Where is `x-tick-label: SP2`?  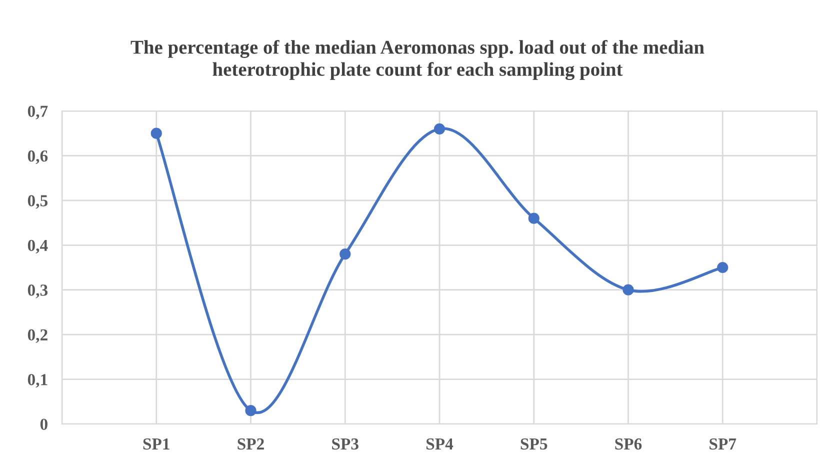 x-tick-label: SP2 is located at coordinates (251, 444).